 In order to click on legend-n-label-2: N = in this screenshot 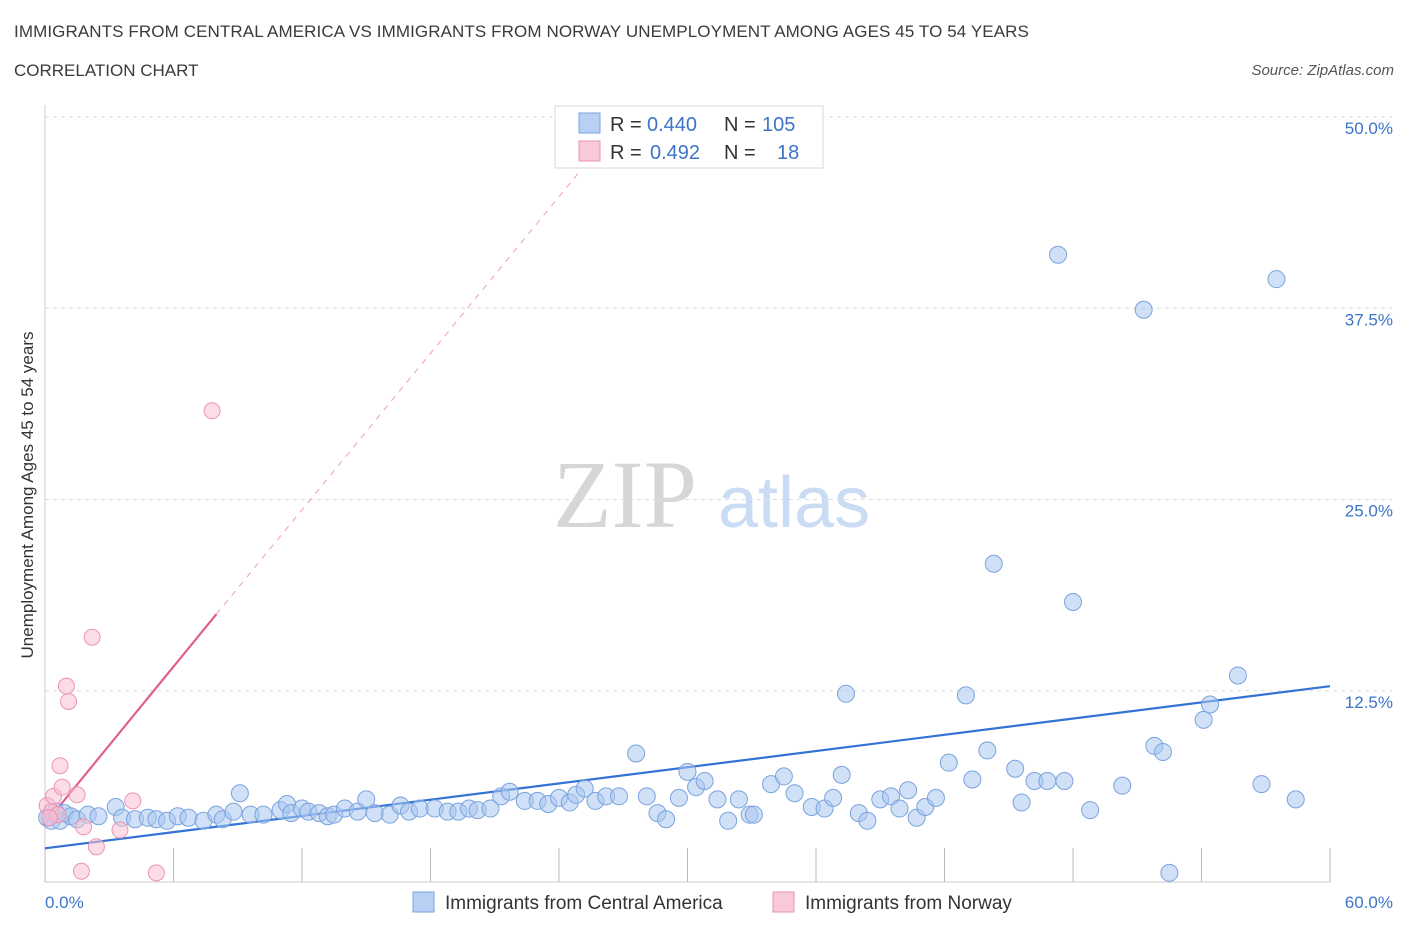, I will do `click(740, 153)`.